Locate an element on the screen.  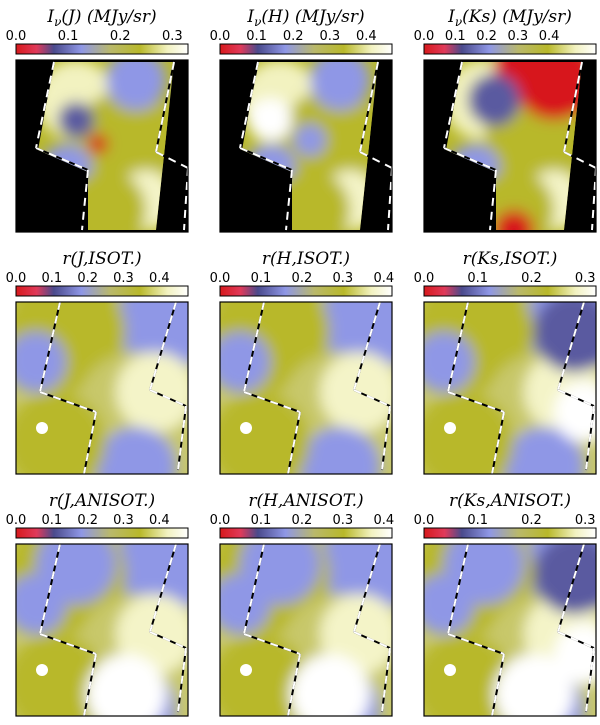
panel-title: r(H,ANISOT.) is located at coordinates (305, 501).